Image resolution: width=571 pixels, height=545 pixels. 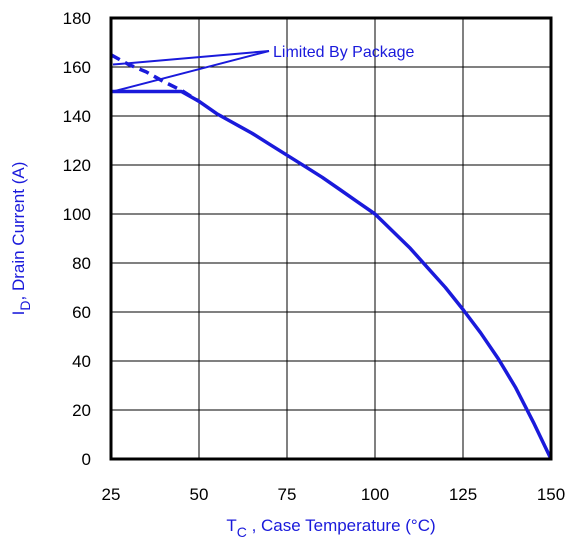 I want to click on y-tick-label: 60, so click(x=81, y=312).